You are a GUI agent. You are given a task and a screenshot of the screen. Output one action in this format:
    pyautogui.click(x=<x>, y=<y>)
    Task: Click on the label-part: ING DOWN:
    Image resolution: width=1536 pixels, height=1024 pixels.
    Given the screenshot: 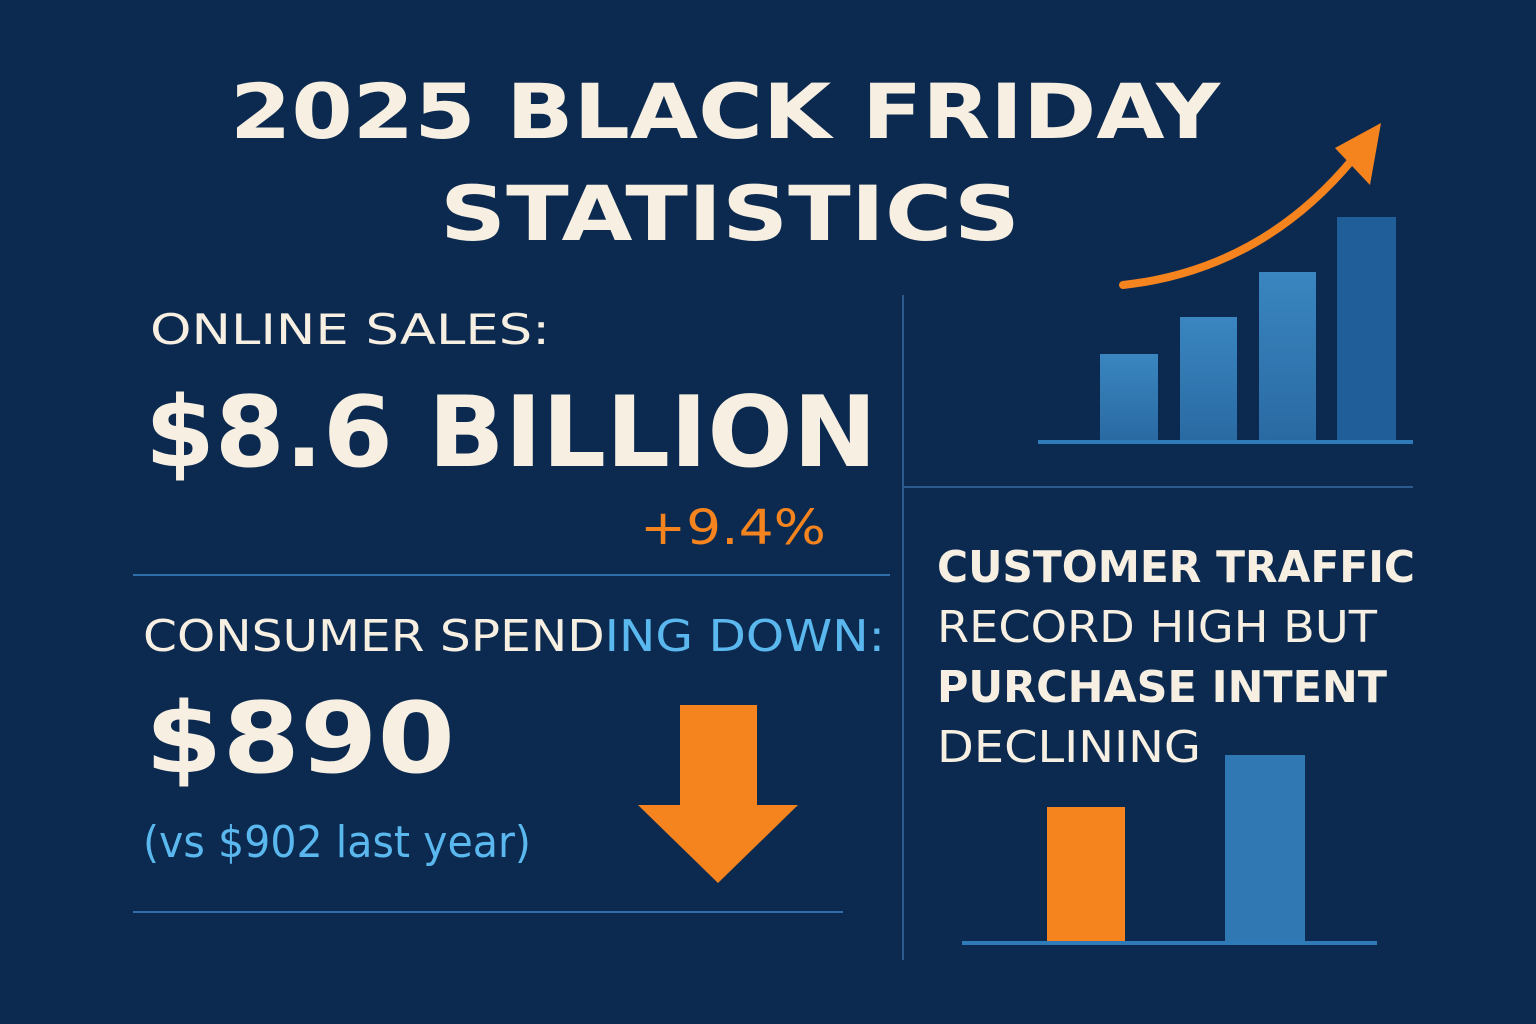 What is the action you would take?
    pyautogui.click(x=745, y=636)
    